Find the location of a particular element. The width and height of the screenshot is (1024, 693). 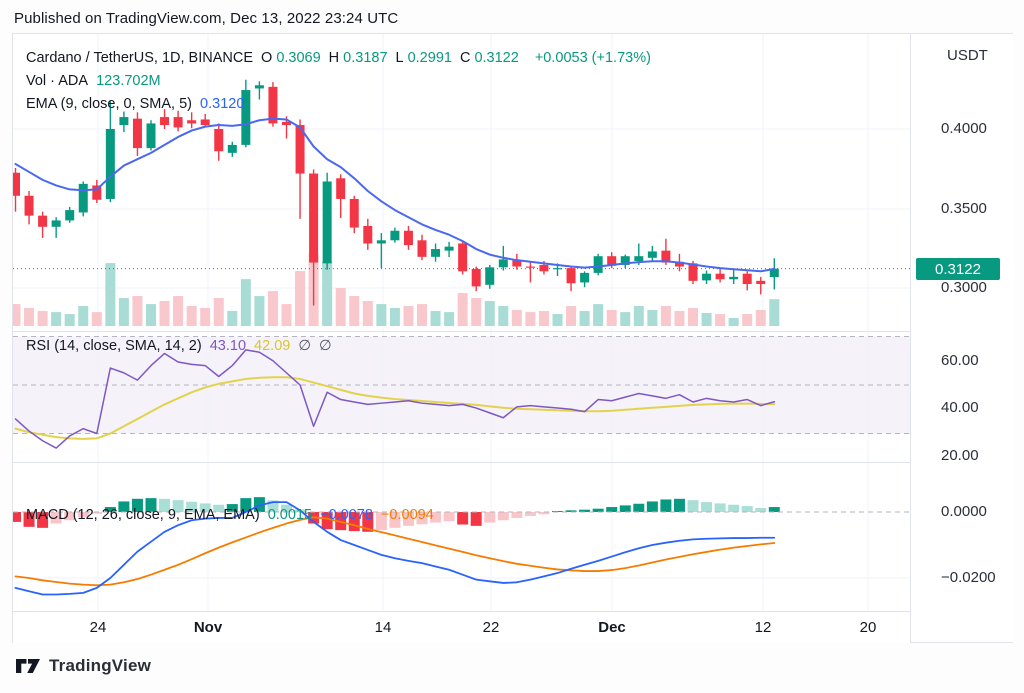

time-tick-12: 12 is located at coordinates (763, 627).